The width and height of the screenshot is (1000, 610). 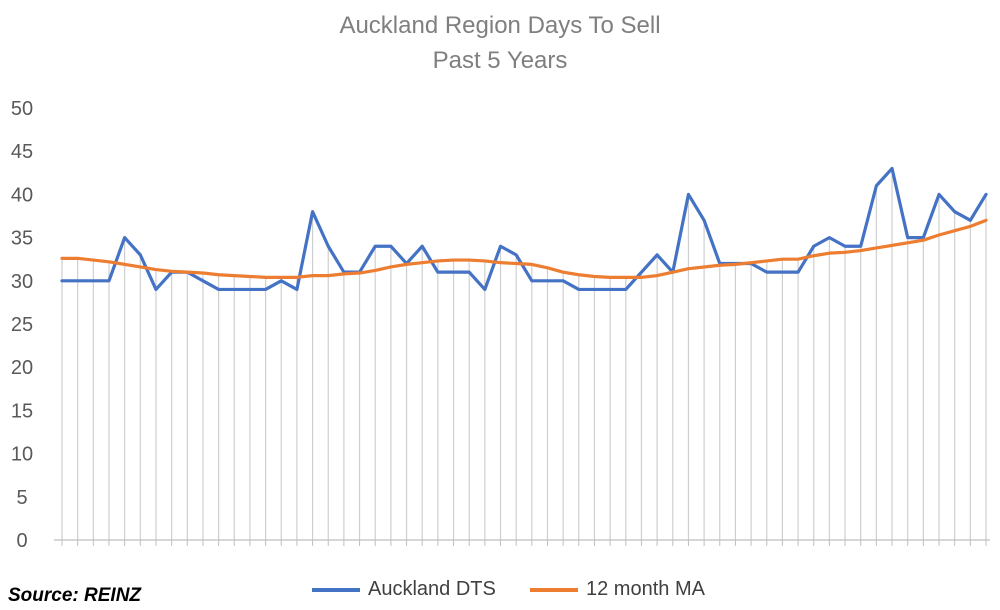 What do you see at coordinates (645, 589) in the screenshot?
I see `legend-label-12-month-ma: 12 month MA` at bounding box center [645, 589].